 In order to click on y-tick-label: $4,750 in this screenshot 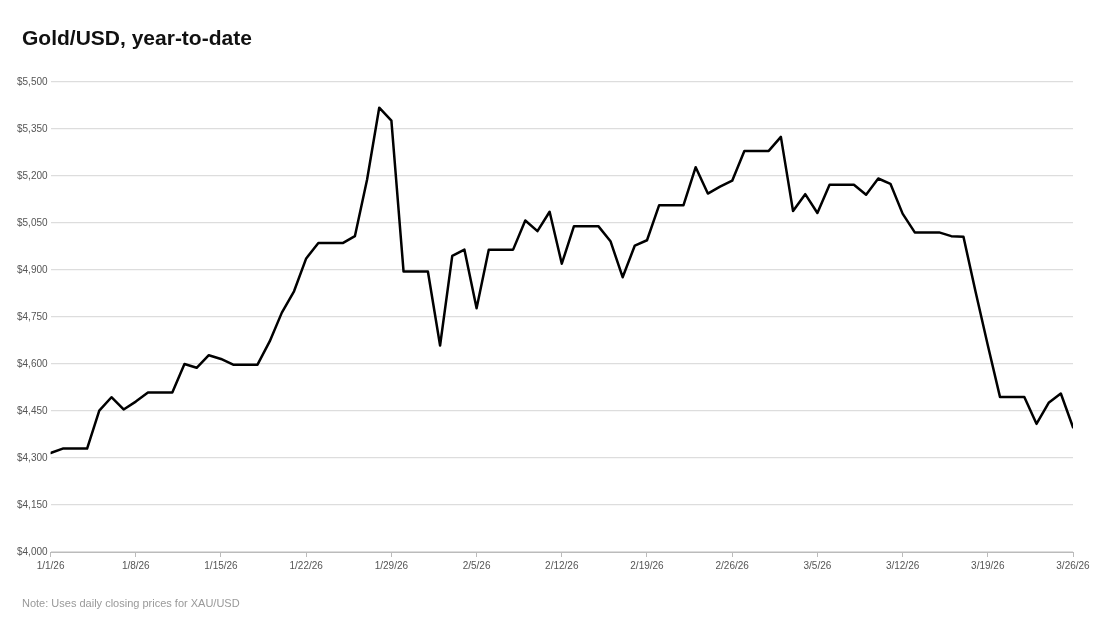, I will do `click(32, 316)`.